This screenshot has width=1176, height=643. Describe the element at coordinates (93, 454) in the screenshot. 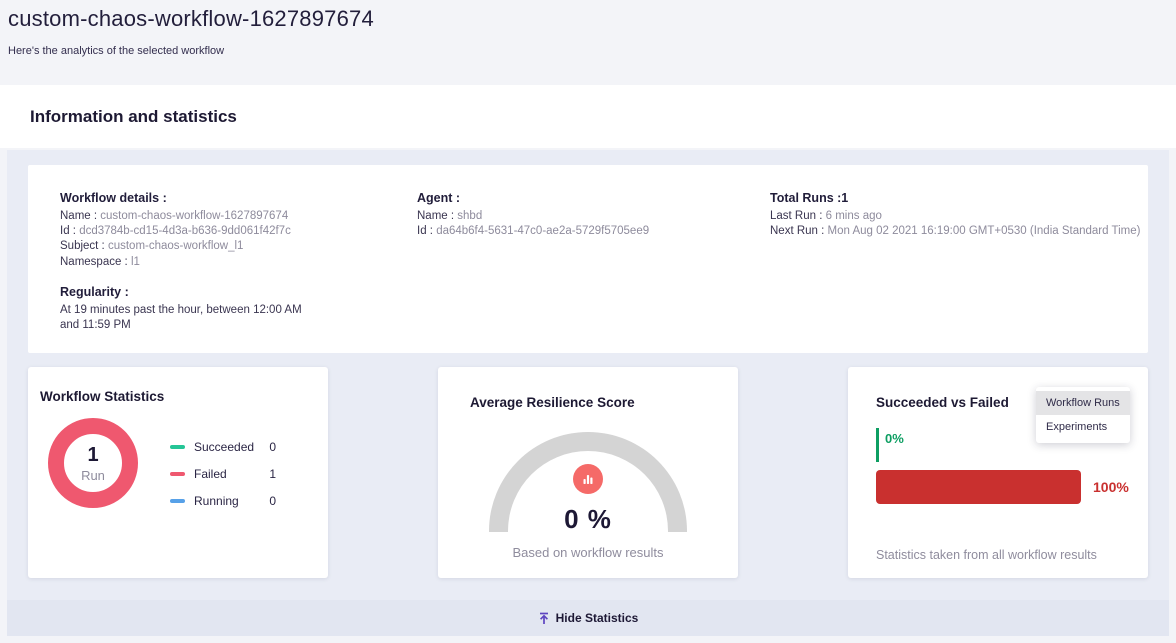

I see `donut-center-value: 1` at that location.